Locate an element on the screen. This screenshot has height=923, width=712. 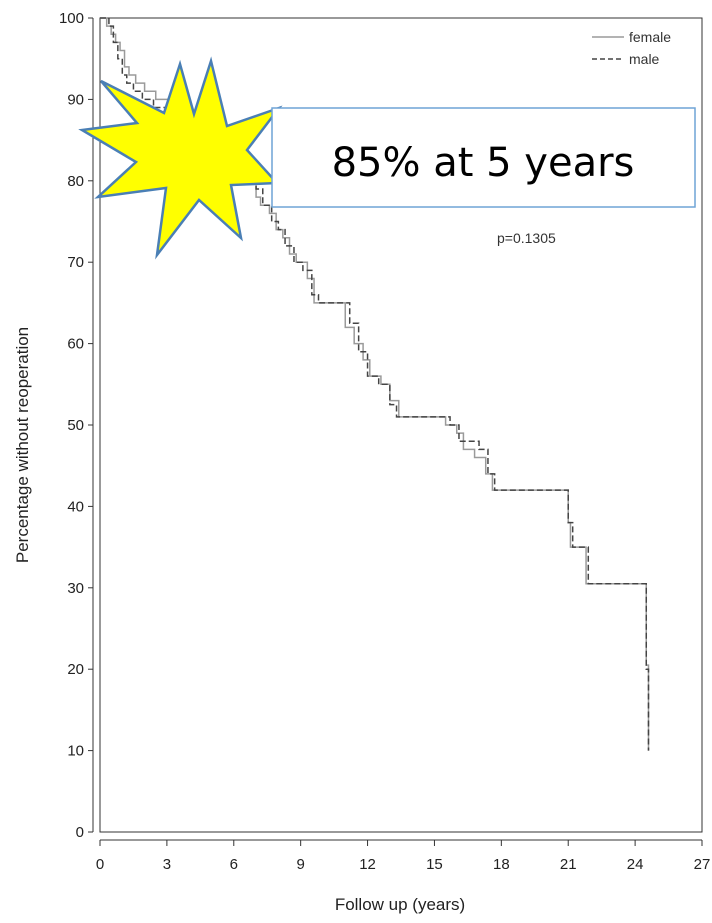
y-tick-label: 60 is located at coordinates (75, 344).